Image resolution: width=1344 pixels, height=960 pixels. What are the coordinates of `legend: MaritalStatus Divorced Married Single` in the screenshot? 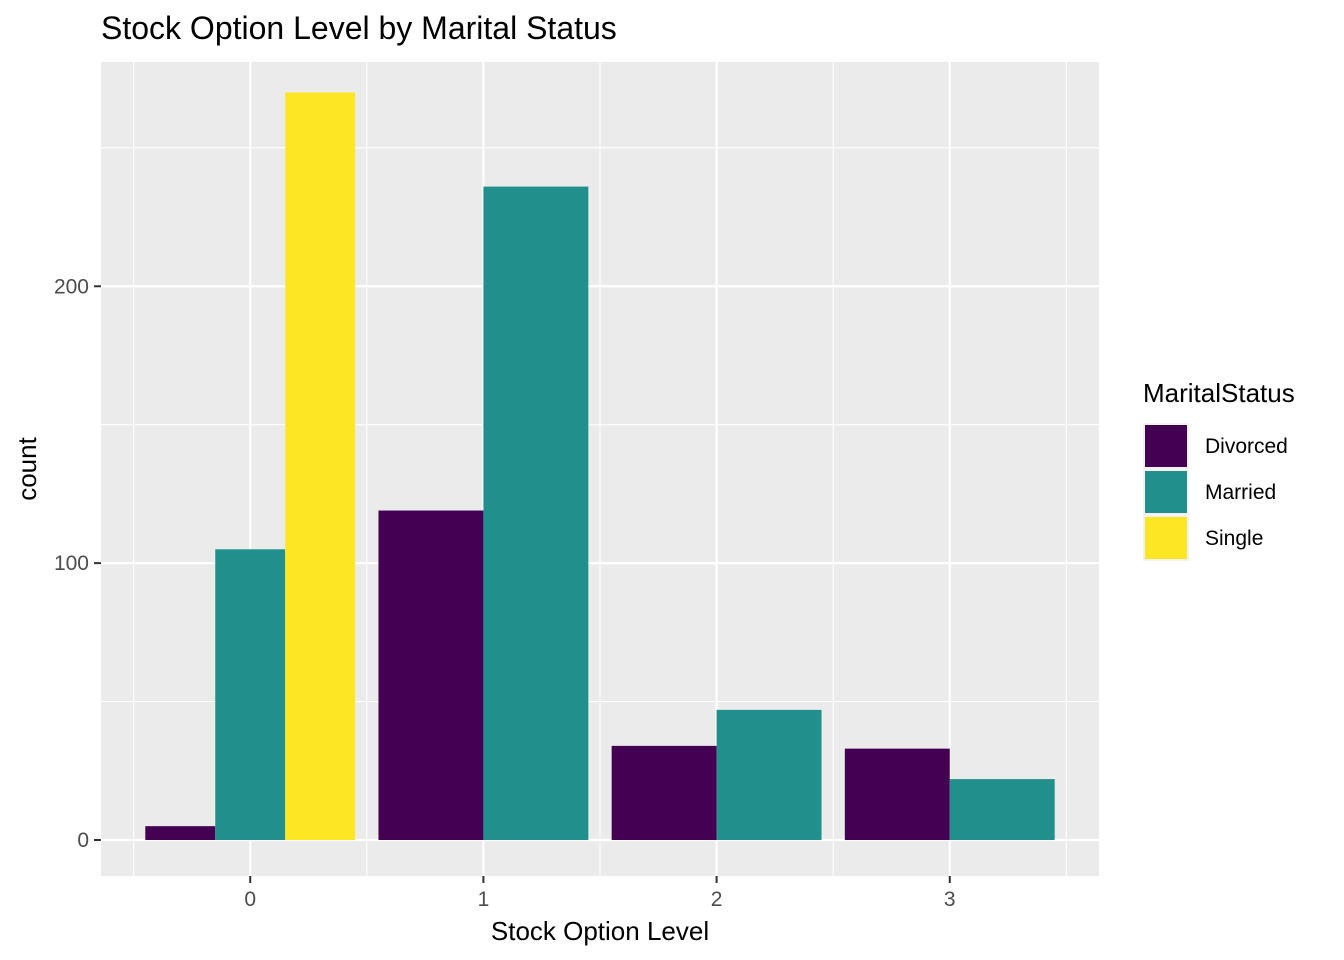 It's located at (1219, 469).